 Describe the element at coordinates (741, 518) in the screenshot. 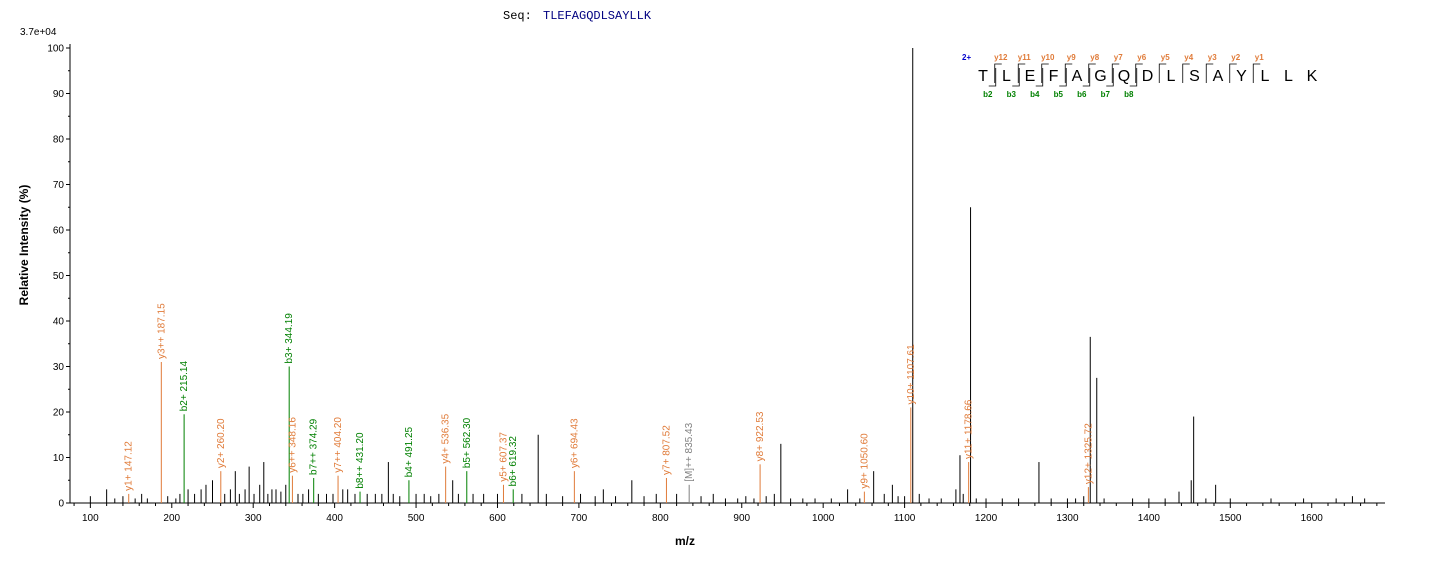

I see `x-tick-label: 900` at that location.